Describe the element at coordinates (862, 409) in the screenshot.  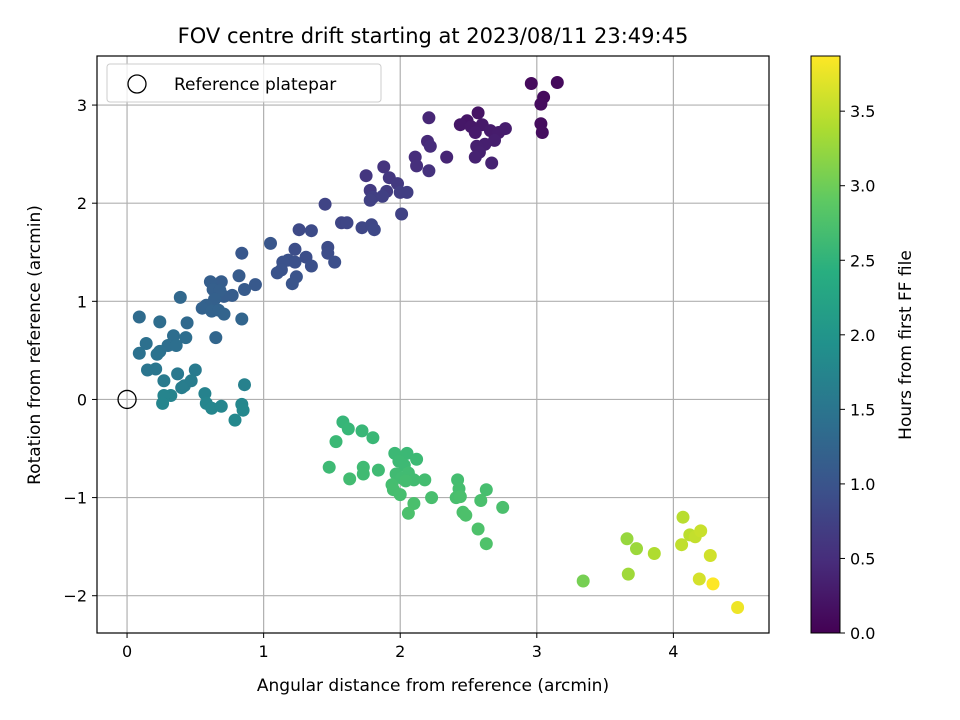
I see `colorbar-tick-label: 1.5` at that location.